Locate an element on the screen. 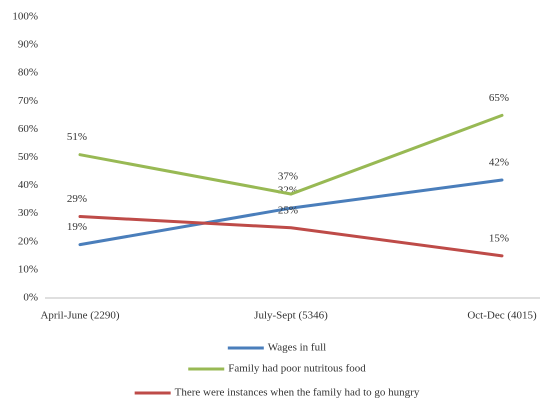 This screenshot has width=554, height=402. data-label: 65% is located at coordinates (499, 98).